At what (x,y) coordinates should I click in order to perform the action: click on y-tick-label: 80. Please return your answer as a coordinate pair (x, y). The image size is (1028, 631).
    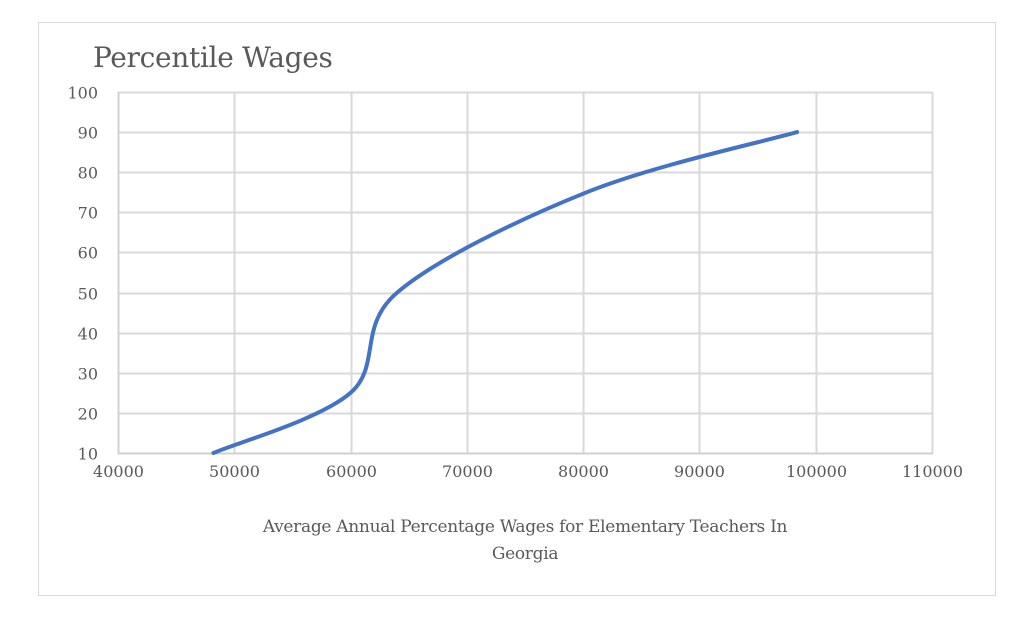
    Looking at the image, I should click on (88, 173).